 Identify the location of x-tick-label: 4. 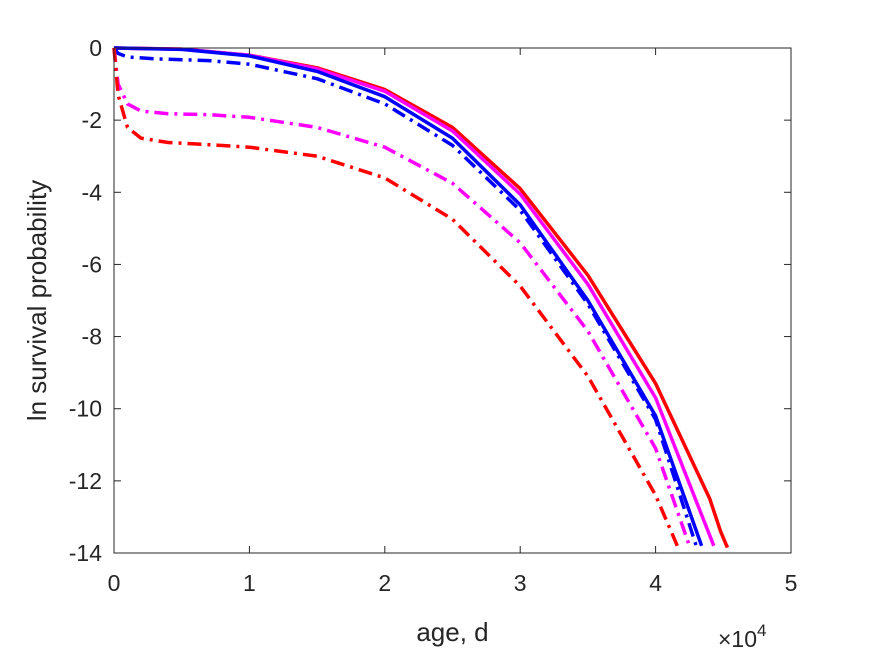
(655, 583).